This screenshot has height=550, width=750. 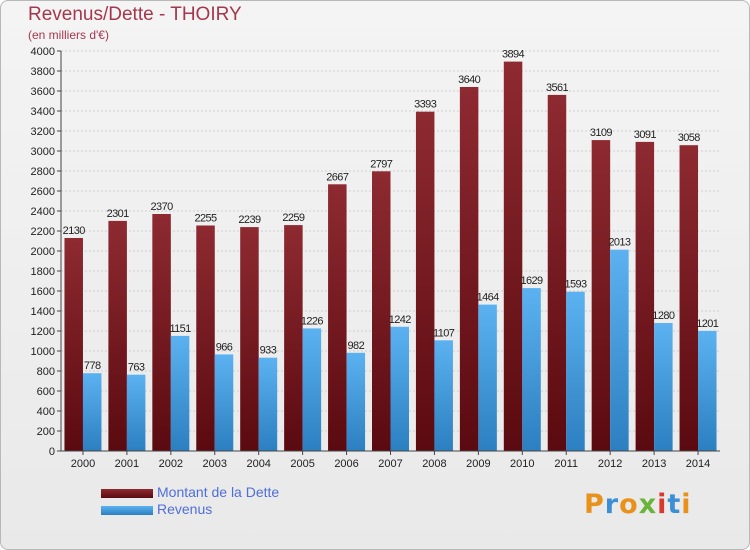 I want to click on value-label-dette: 3640, so click(x=469, y=80).